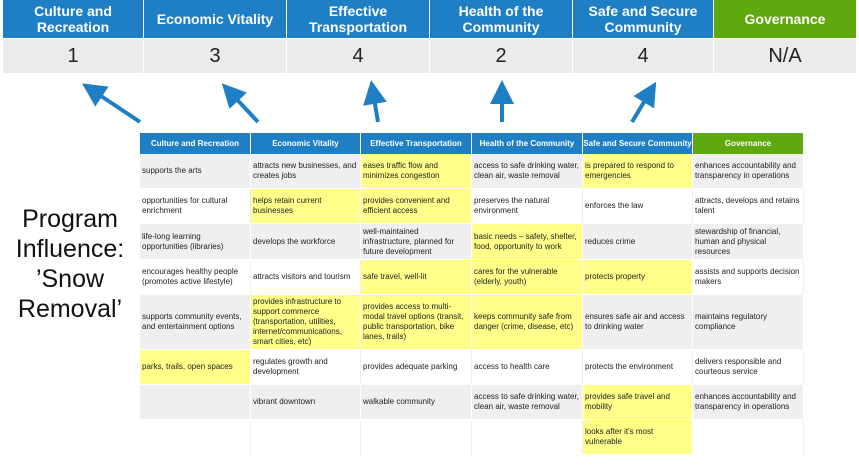 This screenshot has height=465, width=859. Describe the element at coordinates (306, 402) in the screenshot. I see `table-cell: vibrant downtown` at that location.